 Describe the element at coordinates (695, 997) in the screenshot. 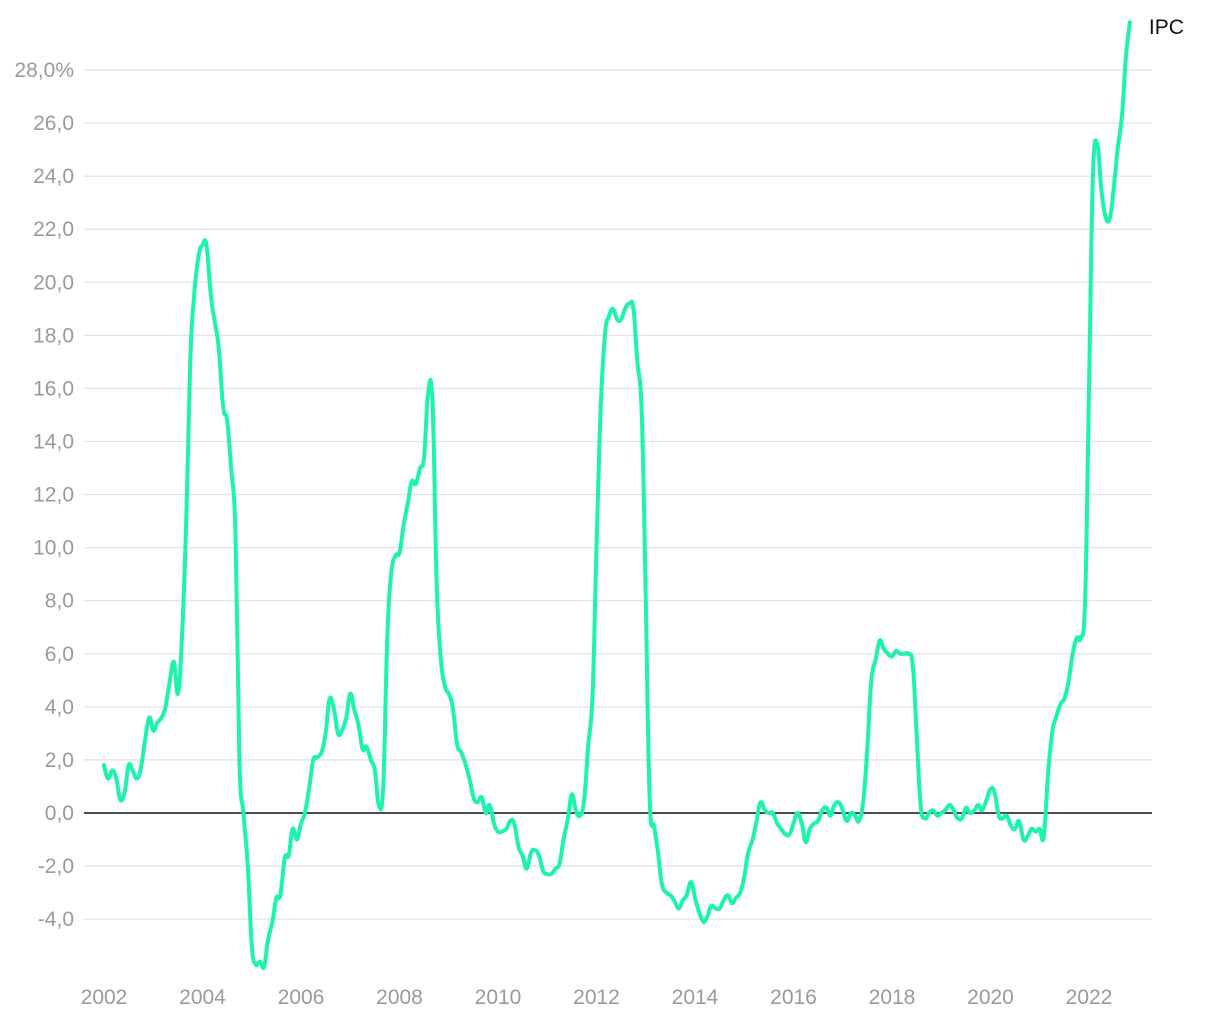

I see `x-tick-label: 2014` at that location.